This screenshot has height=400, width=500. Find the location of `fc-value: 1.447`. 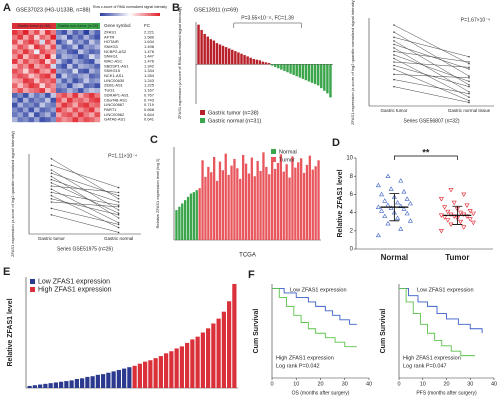

fc-value: 1.447 is located at coordinates (149, 56).